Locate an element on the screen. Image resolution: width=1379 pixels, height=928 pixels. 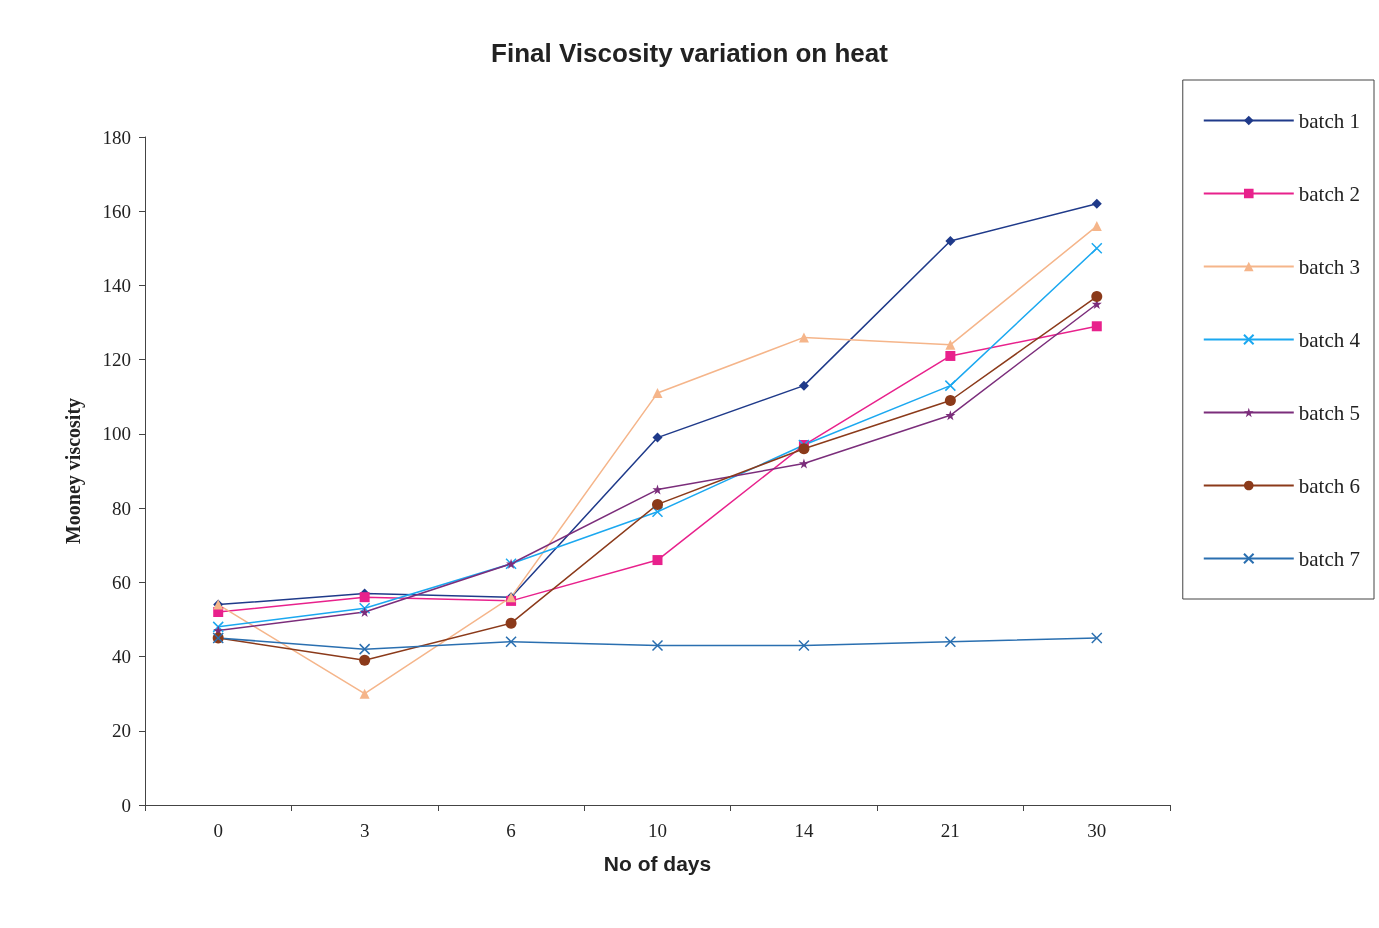
y-axis-title: Mooney viscosity is located at coordinates (73, 471).